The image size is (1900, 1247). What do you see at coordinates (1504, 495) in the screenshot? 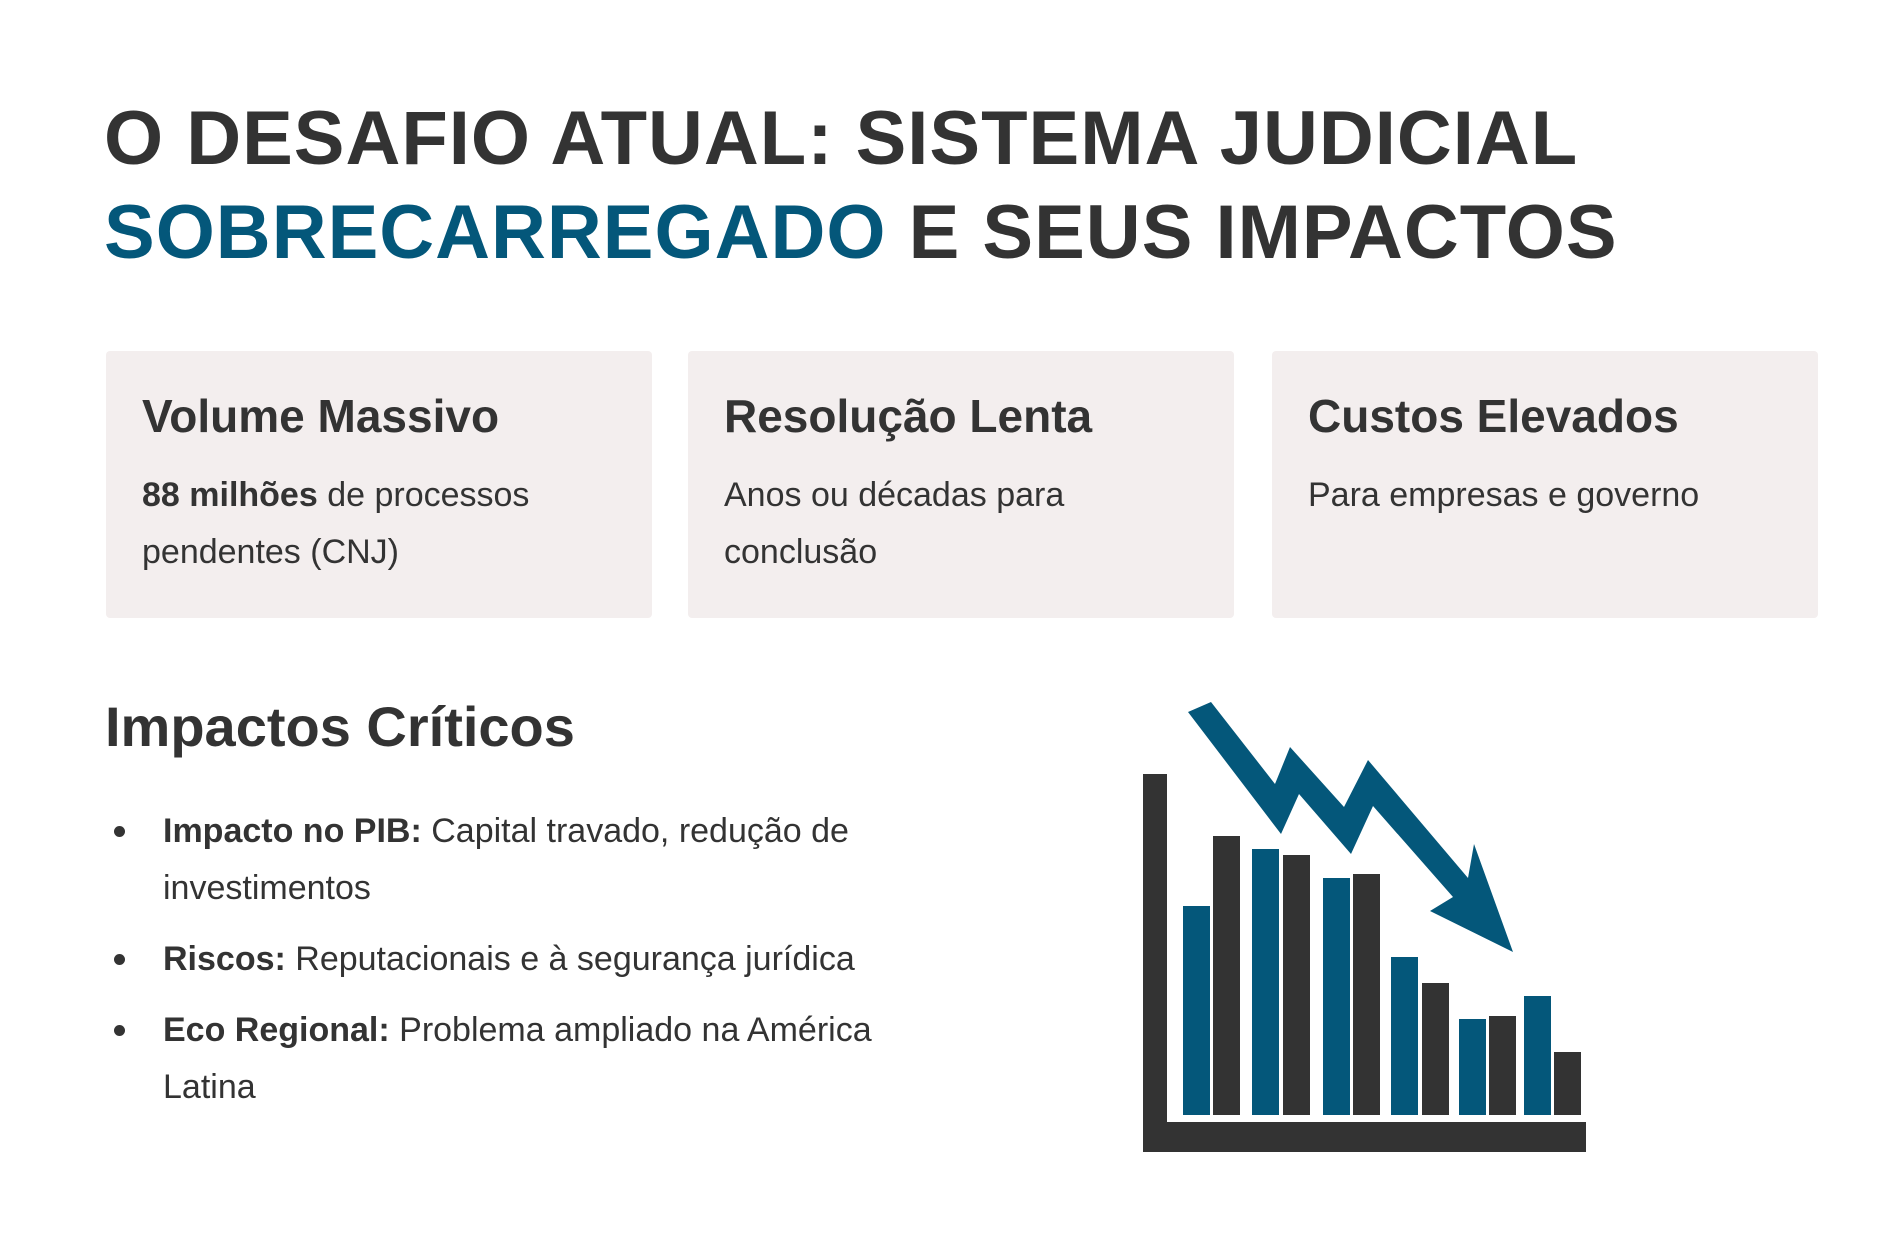
I see `card-body: Para empresas e governo` at bounding box center [1504, 495].